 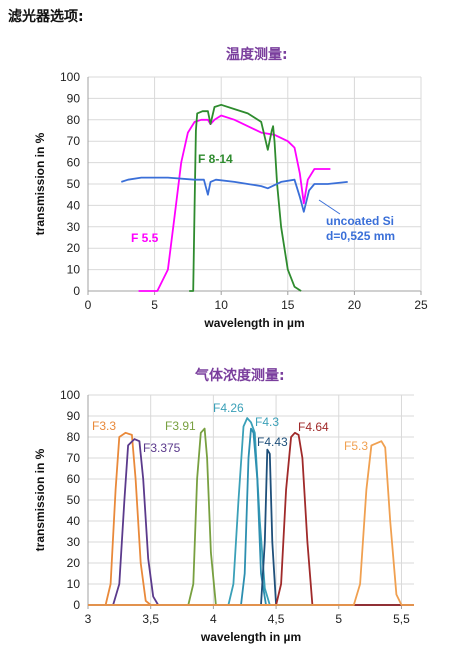 I want to click on label-f4-26: F4.26, so click(x=228, y=408).